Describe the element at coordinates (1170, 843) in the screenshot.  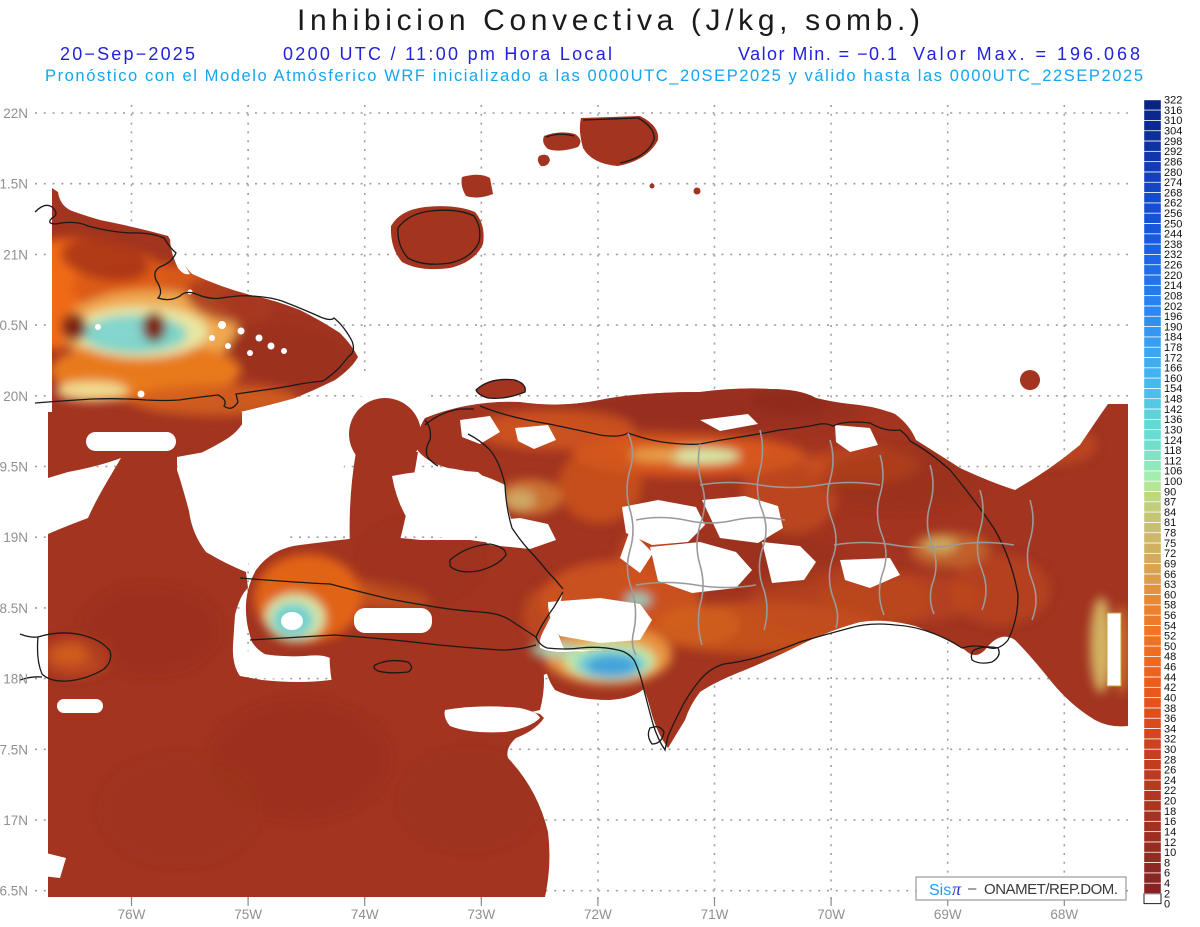
I see `svg-text: 12` at that location.